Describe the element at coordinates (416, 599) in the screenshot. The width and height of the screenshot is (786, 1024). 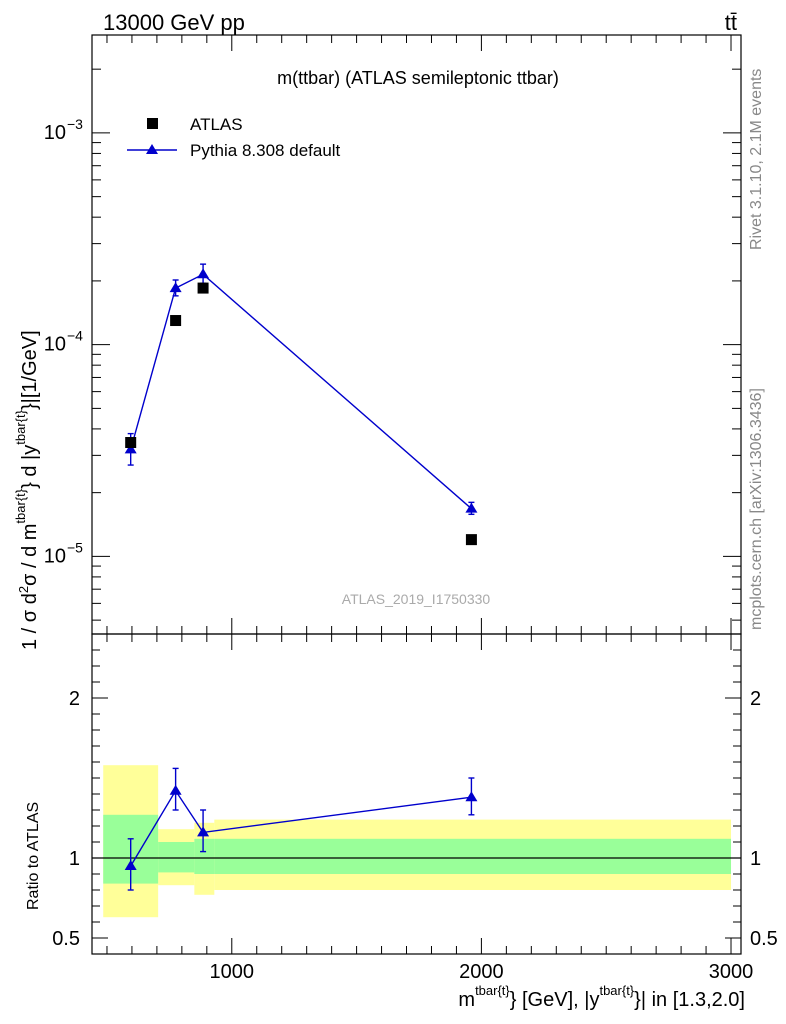
I see `analysis-watermark: ATLAS_2019_I1750330` at that location.